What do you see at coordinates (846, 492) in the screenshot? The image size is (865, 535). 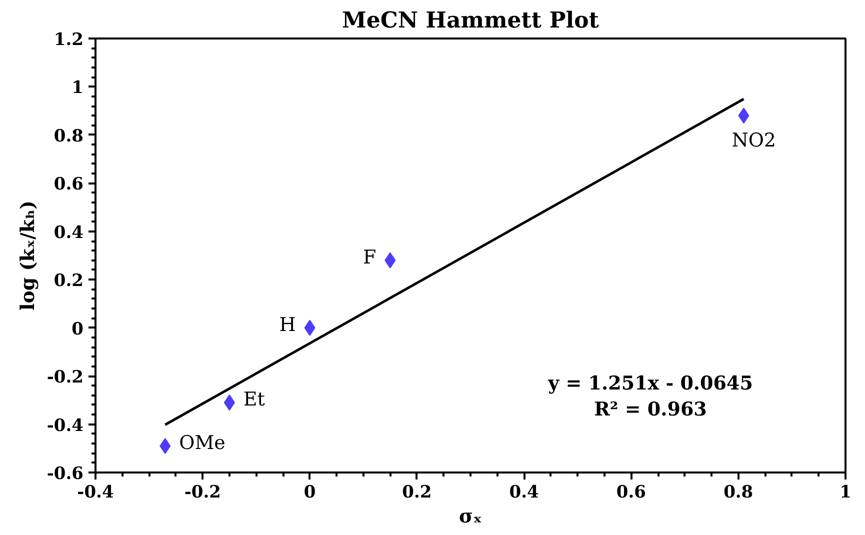 I see `x-tick-label: 1` at bounding box center [846, 492].